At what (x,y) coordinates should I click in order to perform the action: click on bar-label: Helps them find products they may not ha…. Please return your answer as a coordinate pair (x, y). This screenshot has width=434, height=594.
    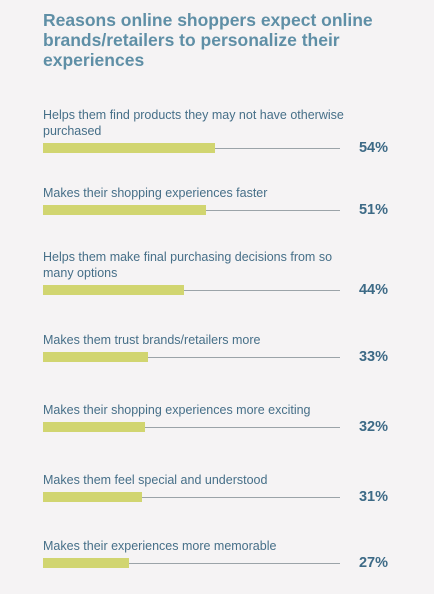
    Looking at the image, I should click on (193, 123).